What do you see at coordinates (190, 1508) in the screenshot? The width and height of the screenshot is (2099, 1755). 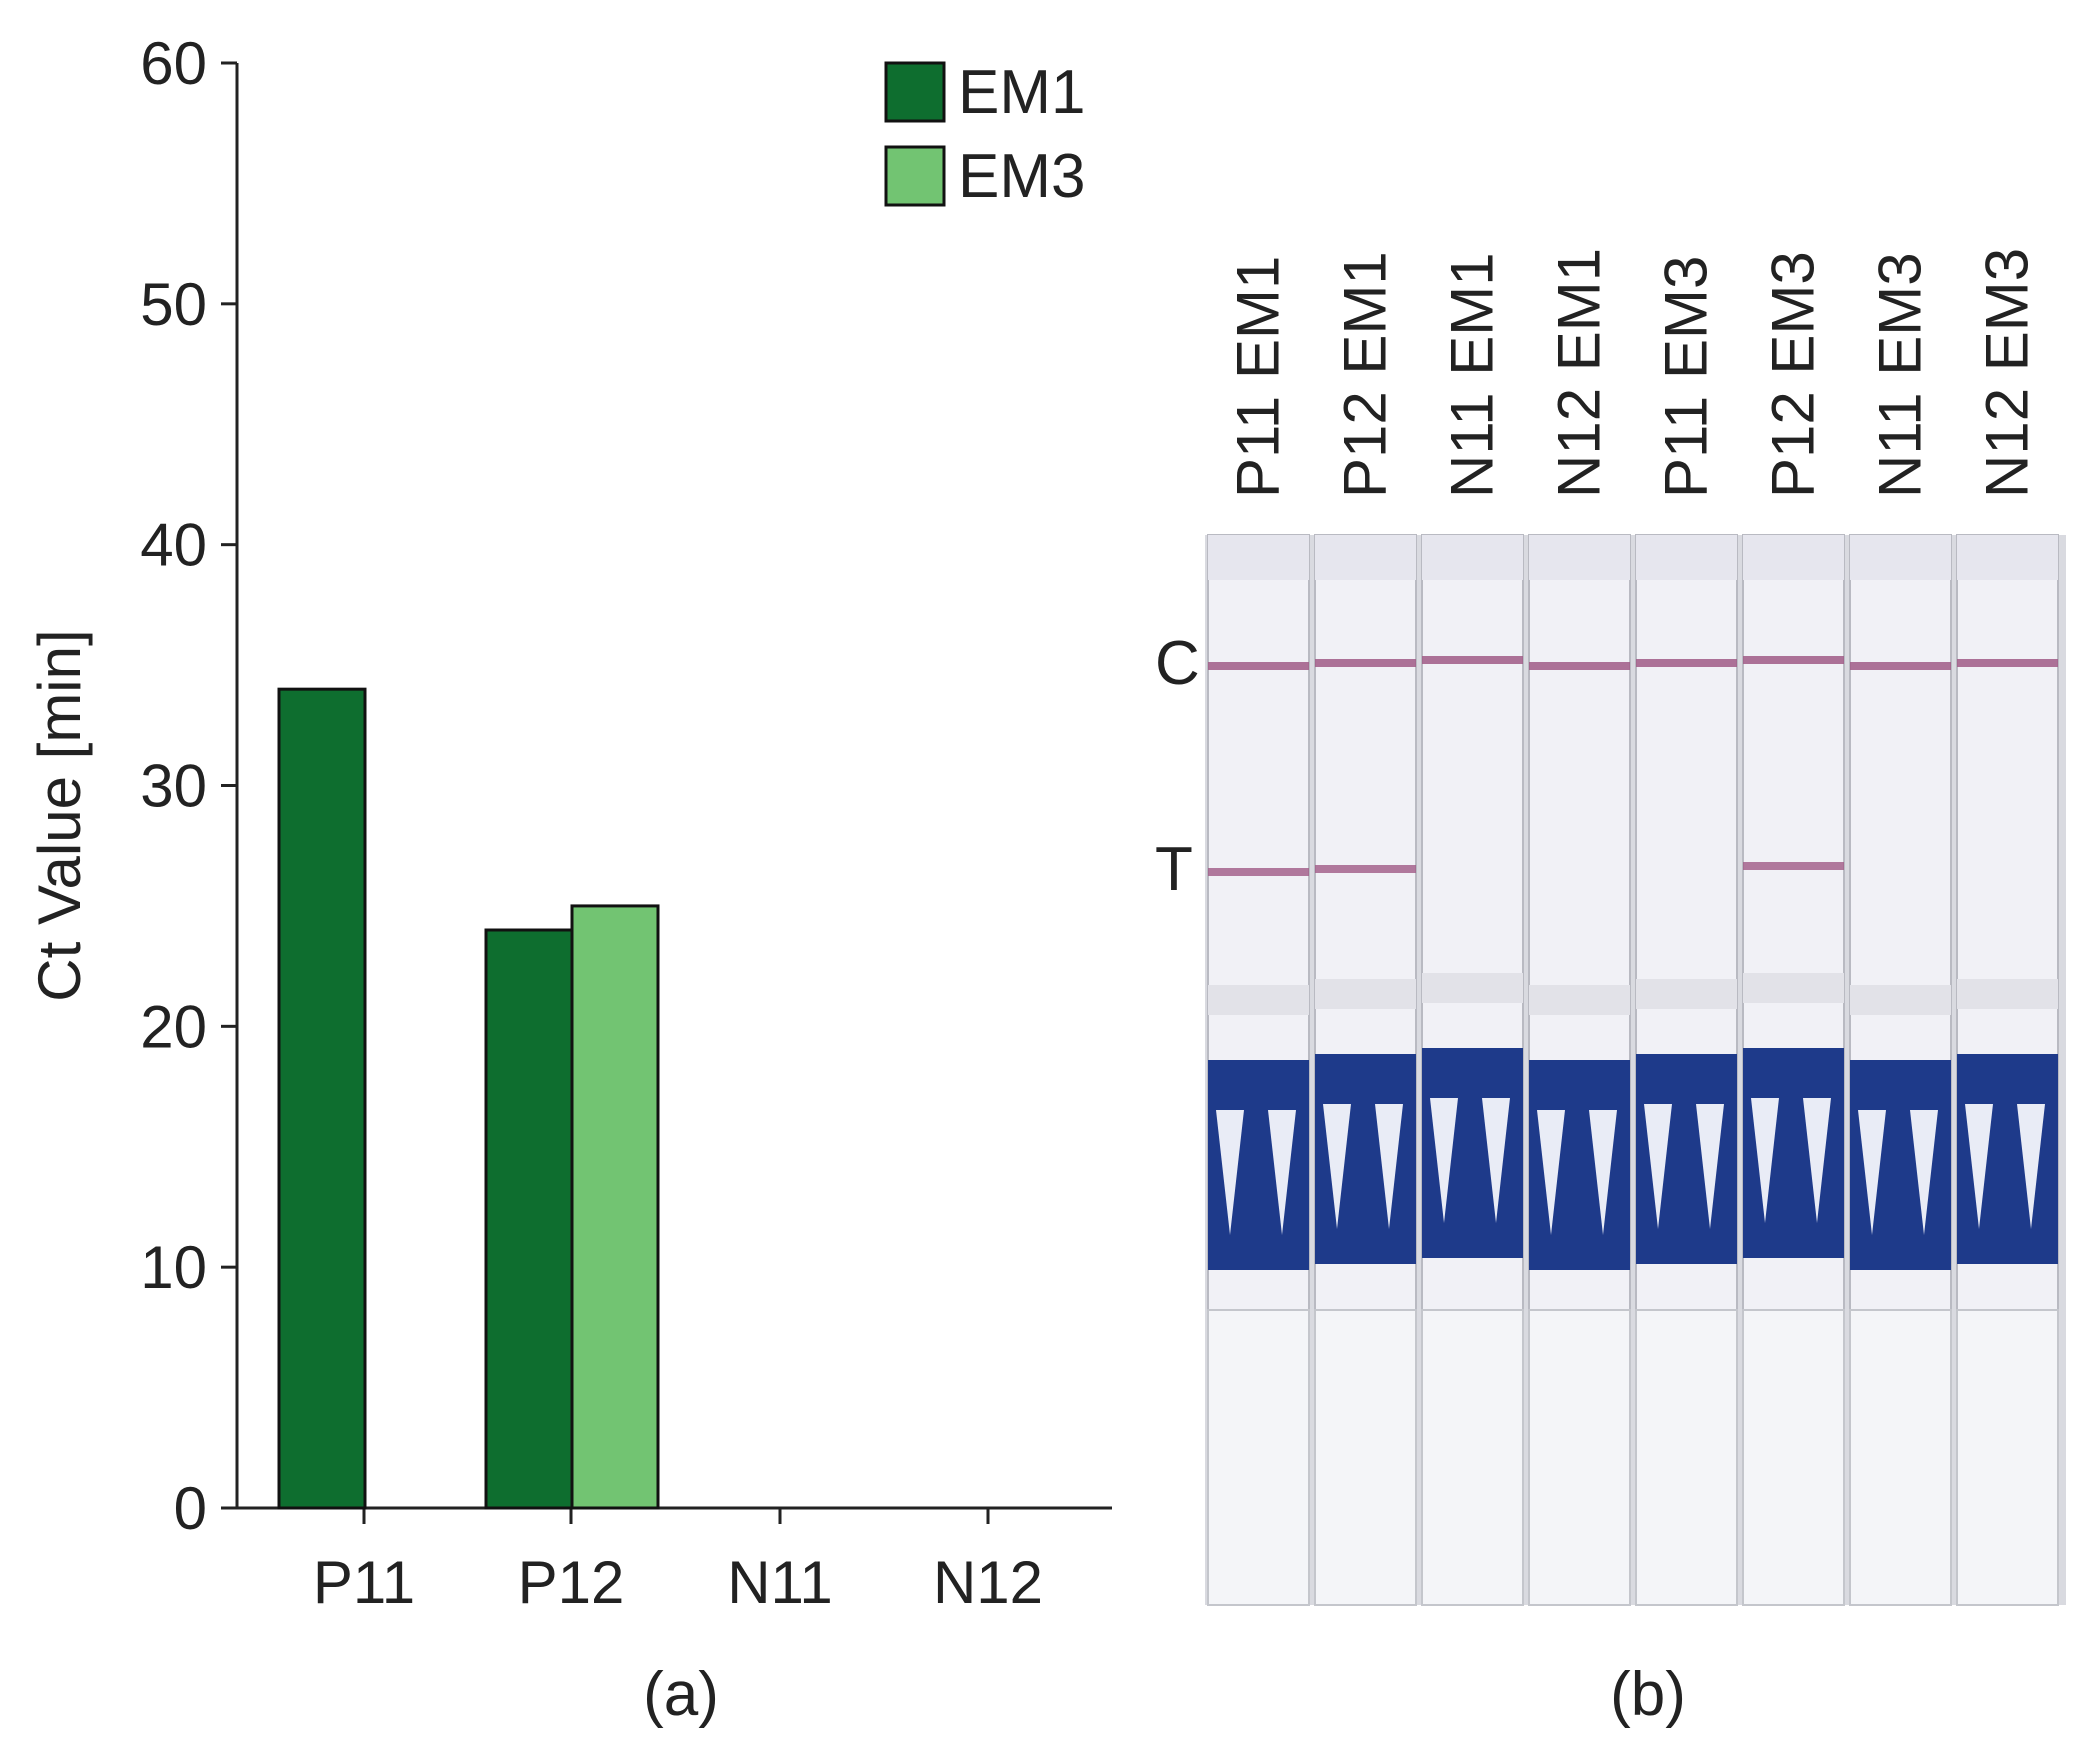 I see `y-tick-label: 0` at bounding box center [190, 1508].